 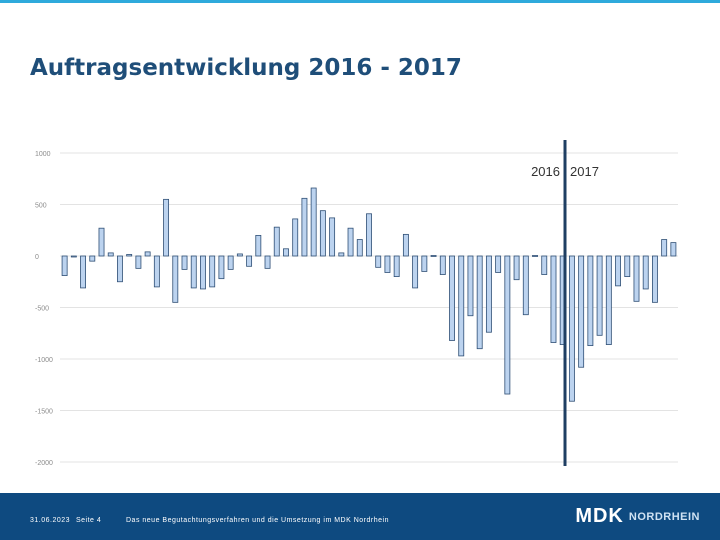 I want to click on y-tick-label: 500, so click(x=41, y=206).